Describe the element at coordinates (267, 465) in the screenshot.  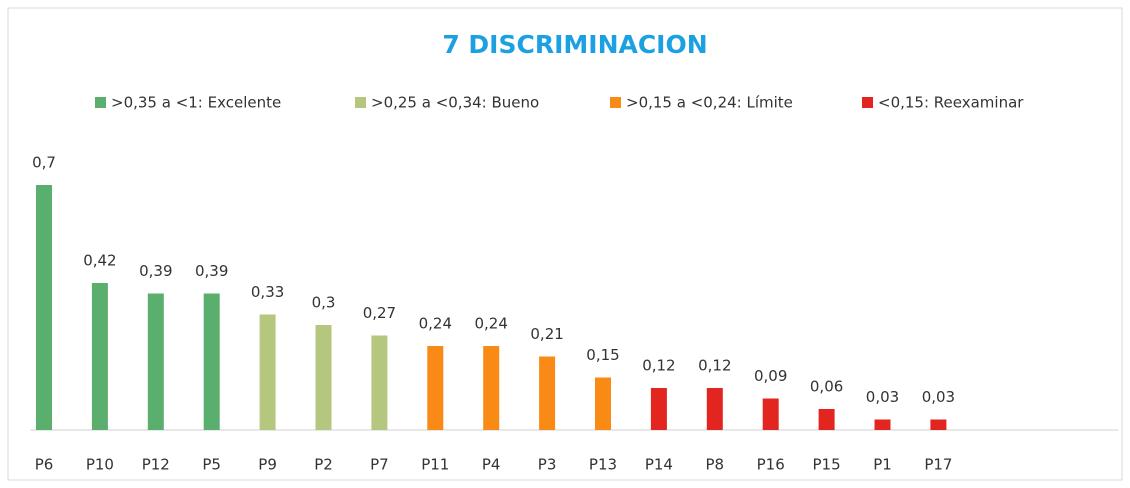
I see `x-tick-label: P9` at that location.